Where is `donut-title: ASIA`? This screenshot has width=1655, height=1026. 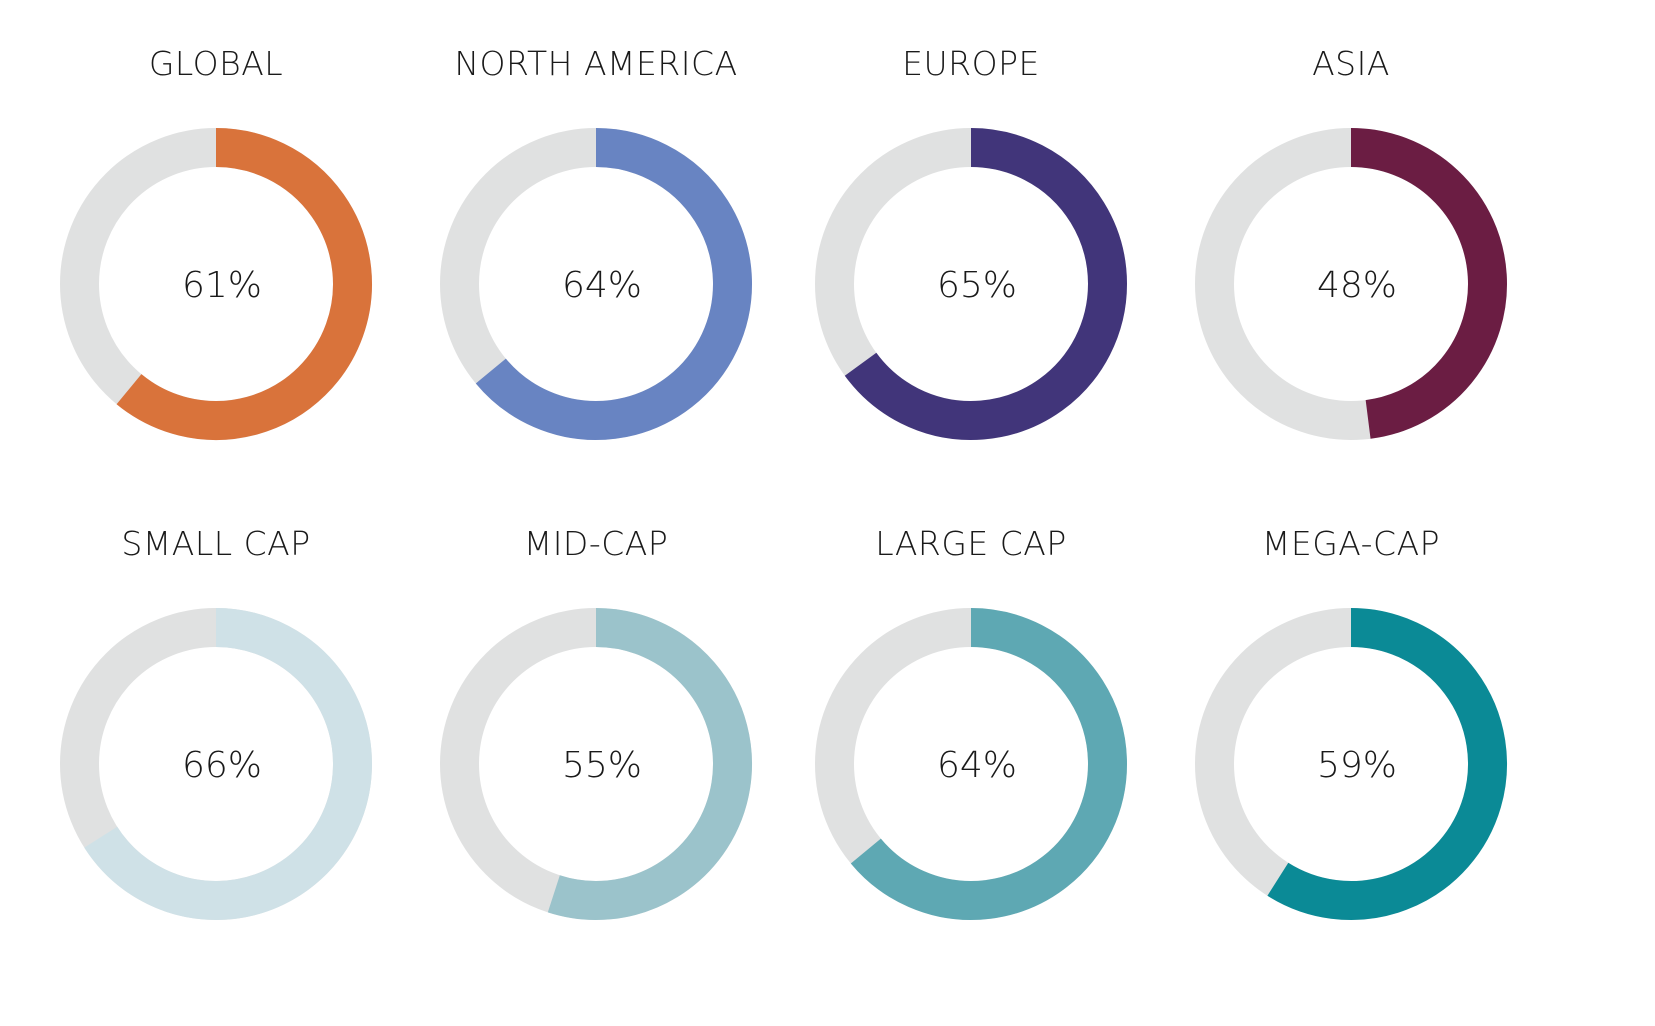 donut-title: ASIA is located at coordinates (1351, 63).